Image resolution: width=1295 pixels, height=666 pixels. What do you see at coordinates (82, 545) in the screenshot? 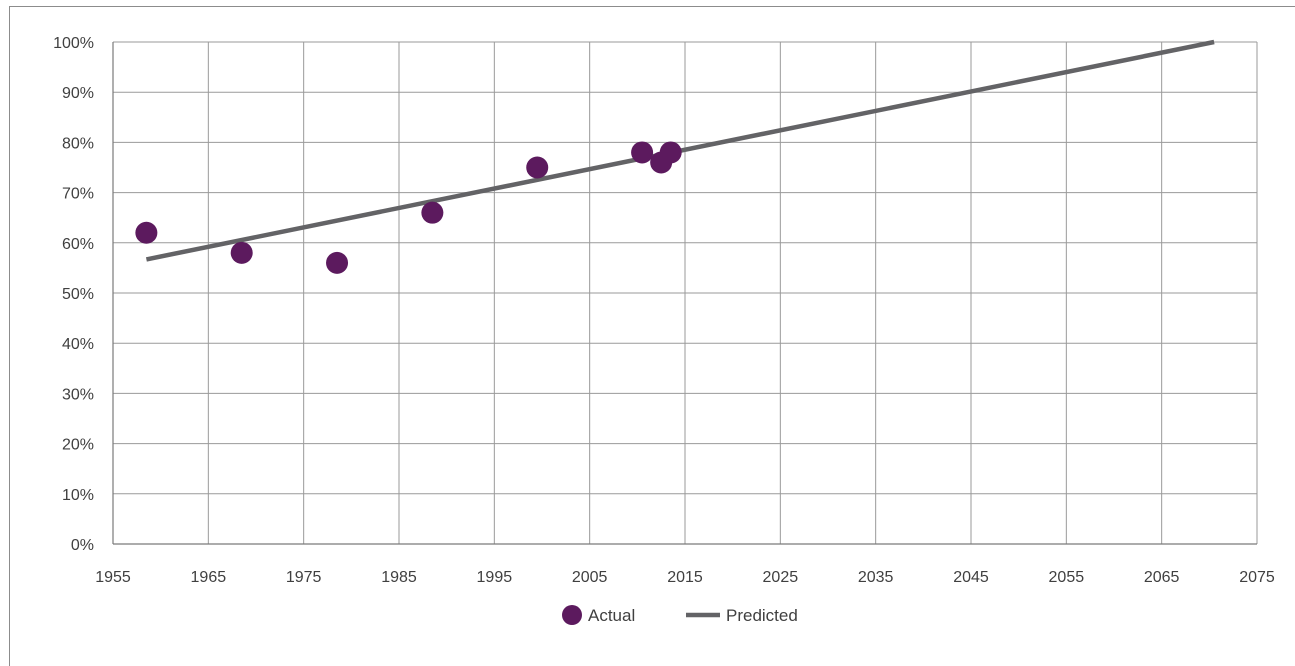
I see `y-tick-label: 0%` at bounding box center [82, 545].